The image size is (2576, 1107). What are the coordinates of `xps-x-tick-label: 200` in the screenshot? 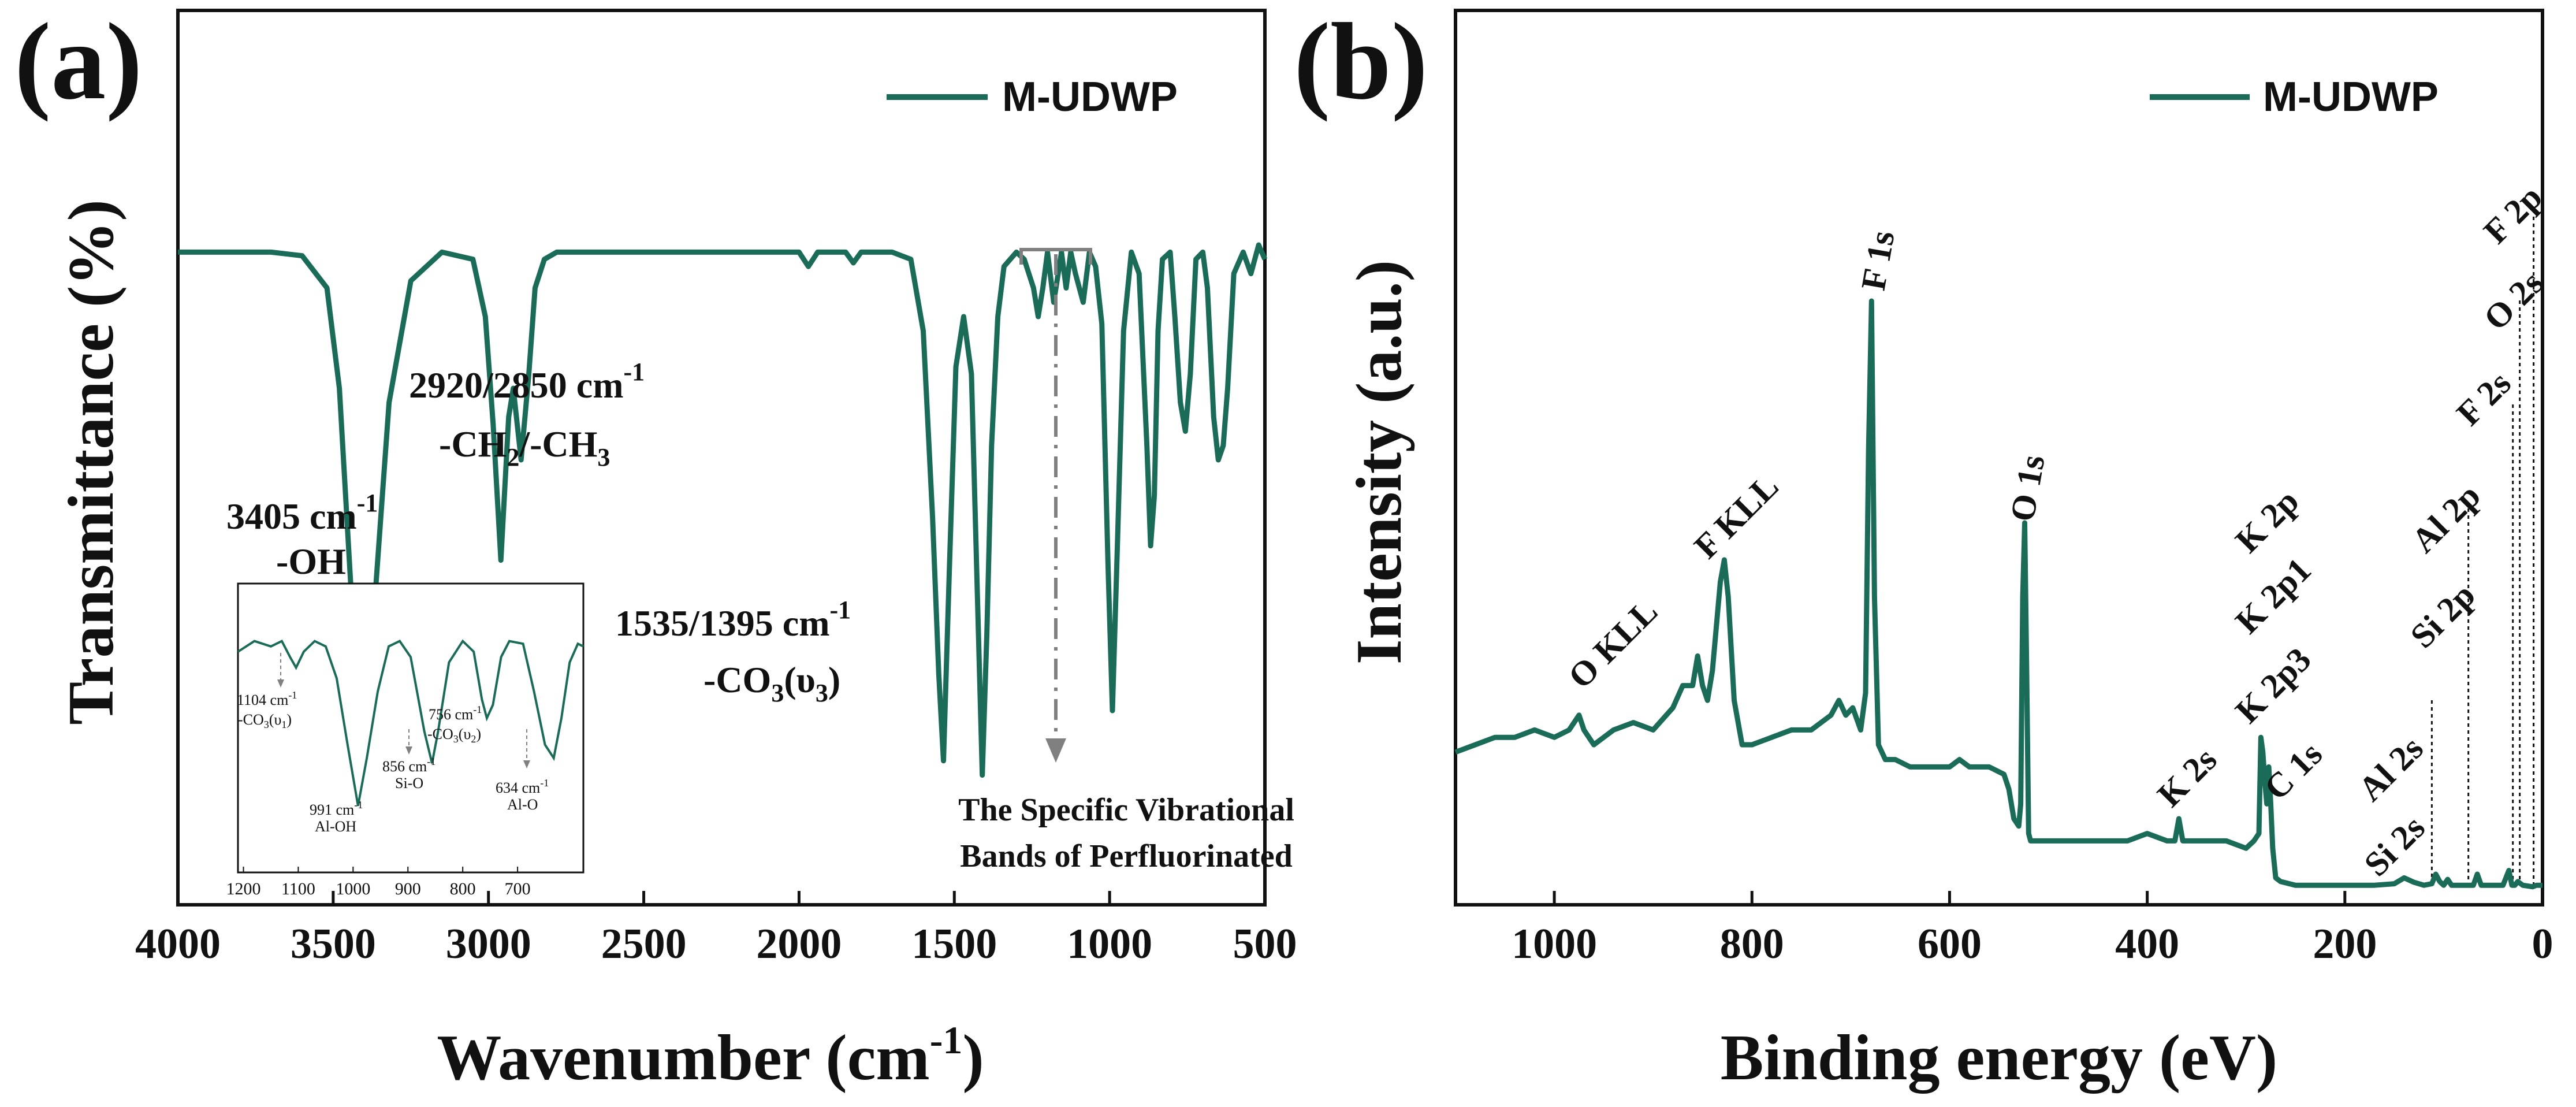 It's located at (2345, 944).